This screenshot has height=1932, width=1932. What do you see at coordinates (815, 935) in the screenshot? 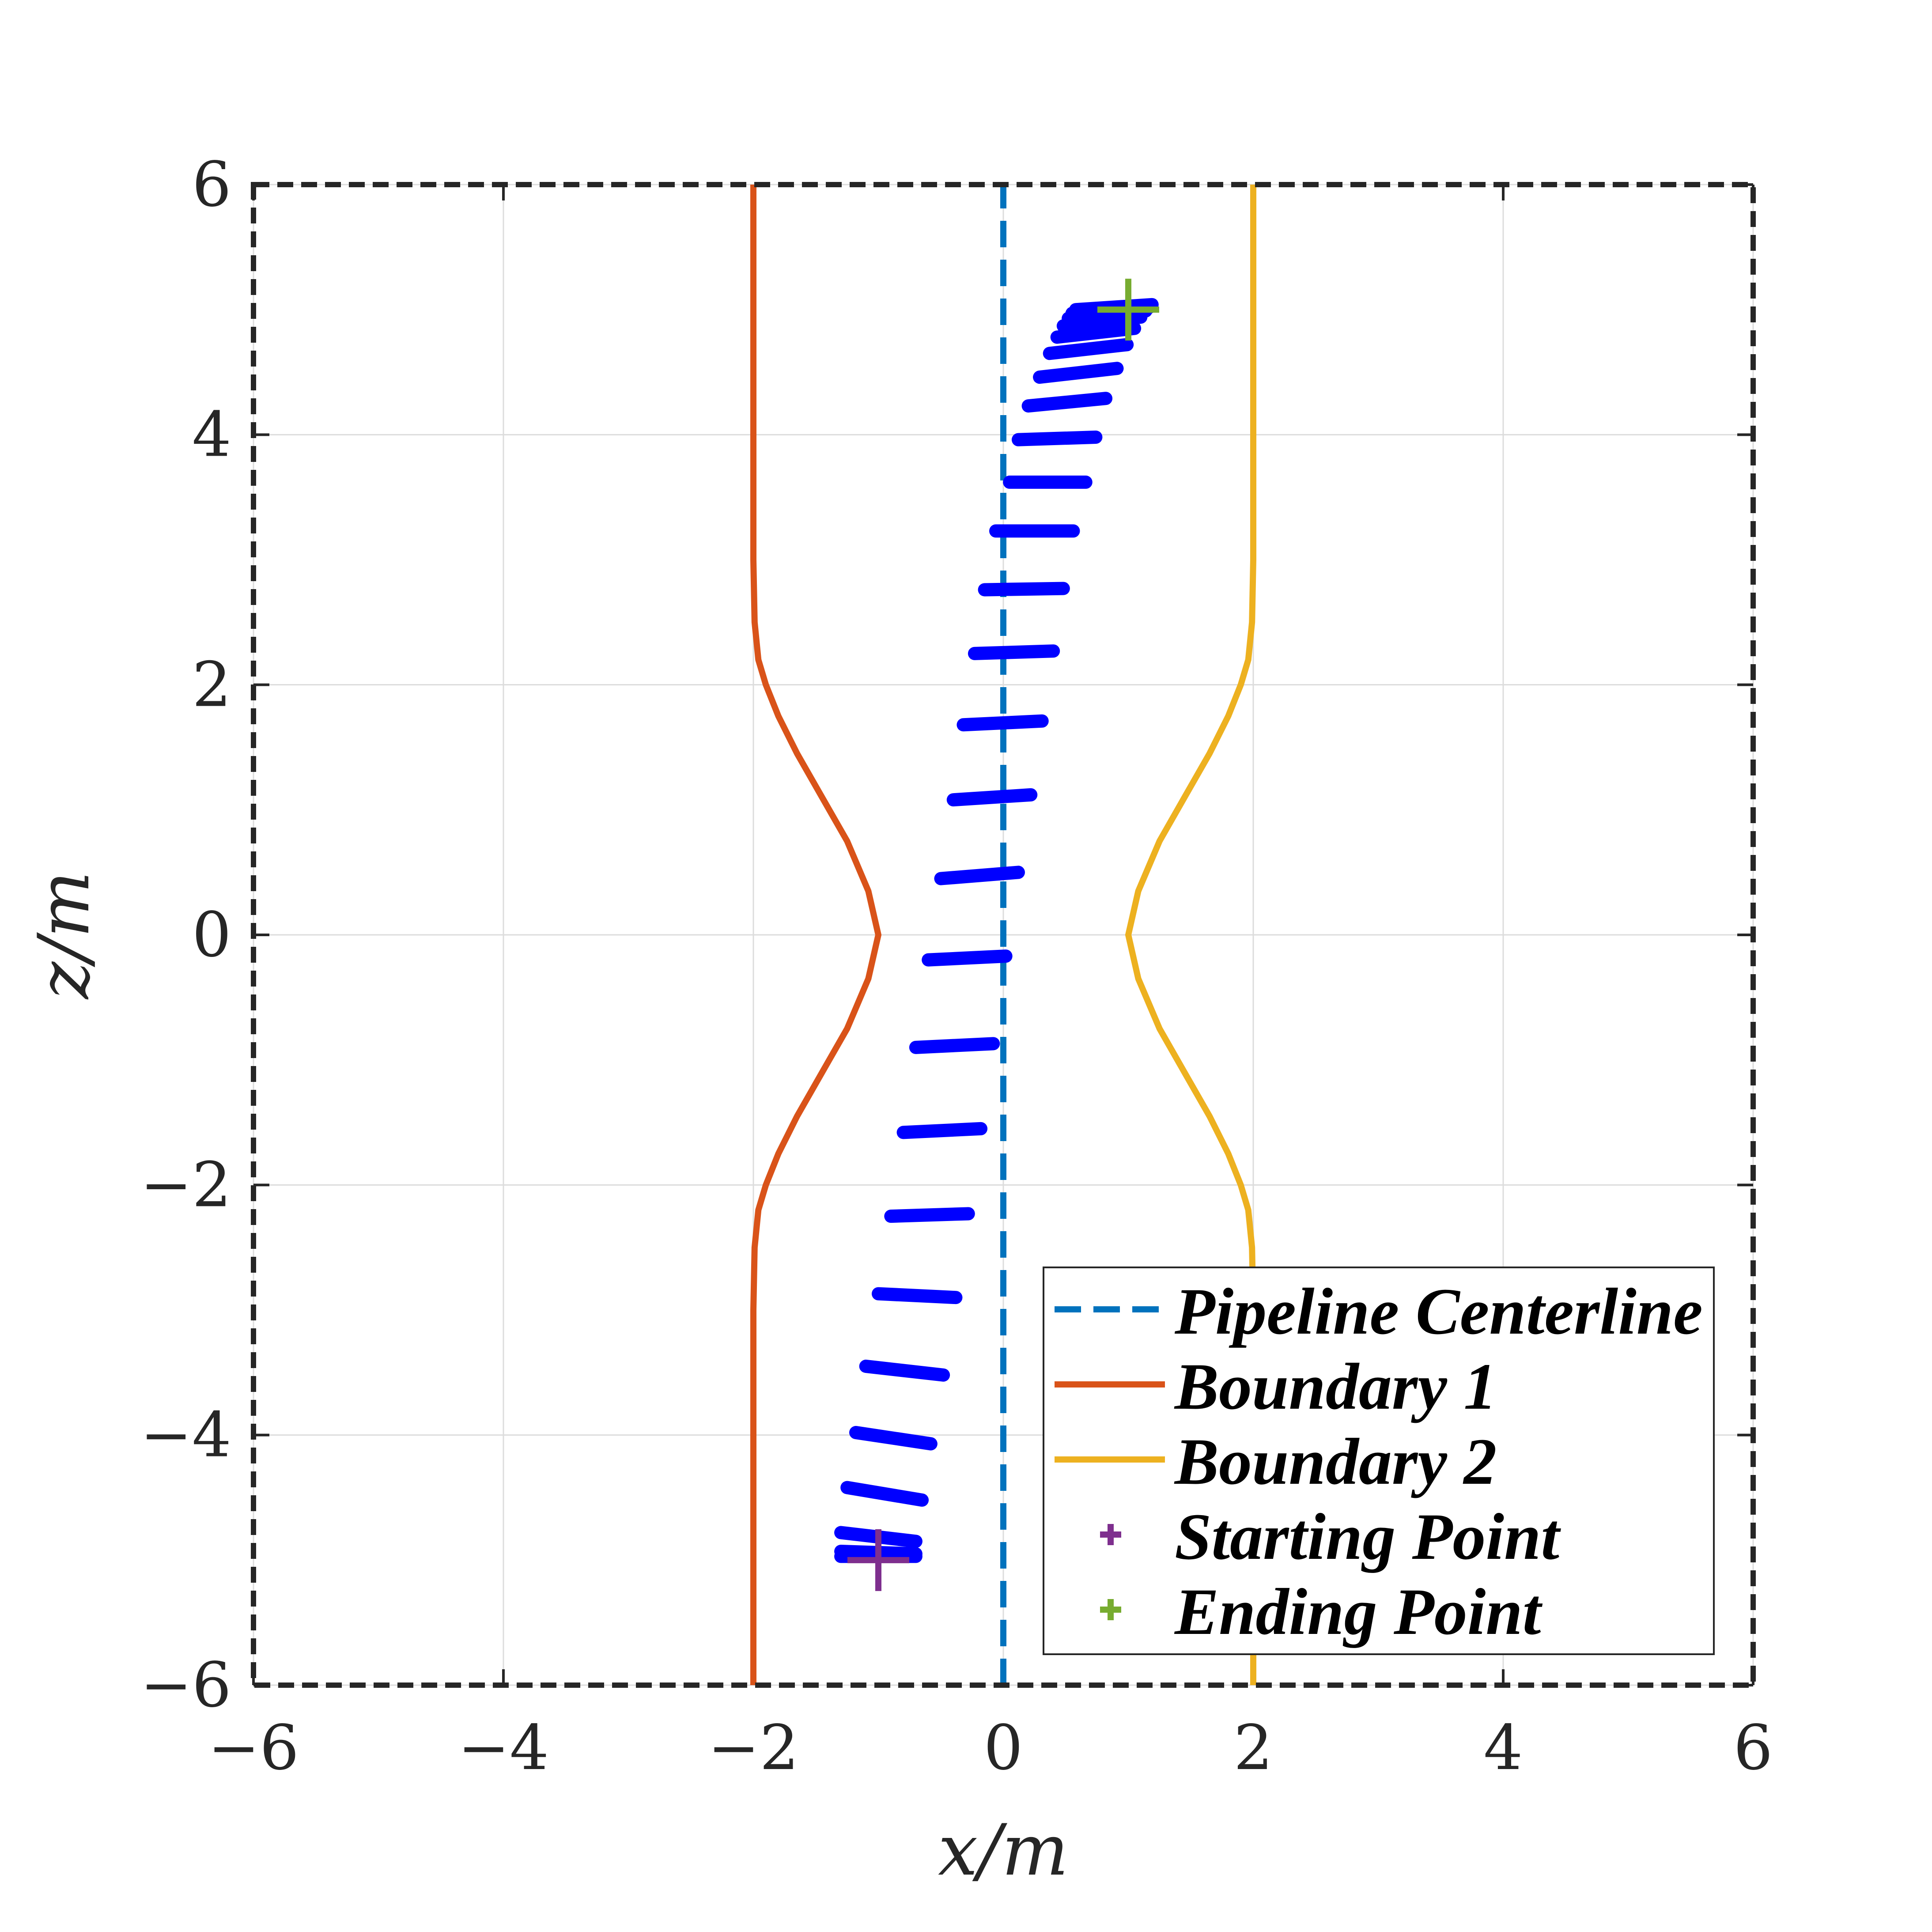
I see `boundary-1-line` at bounding box center [815, 935].